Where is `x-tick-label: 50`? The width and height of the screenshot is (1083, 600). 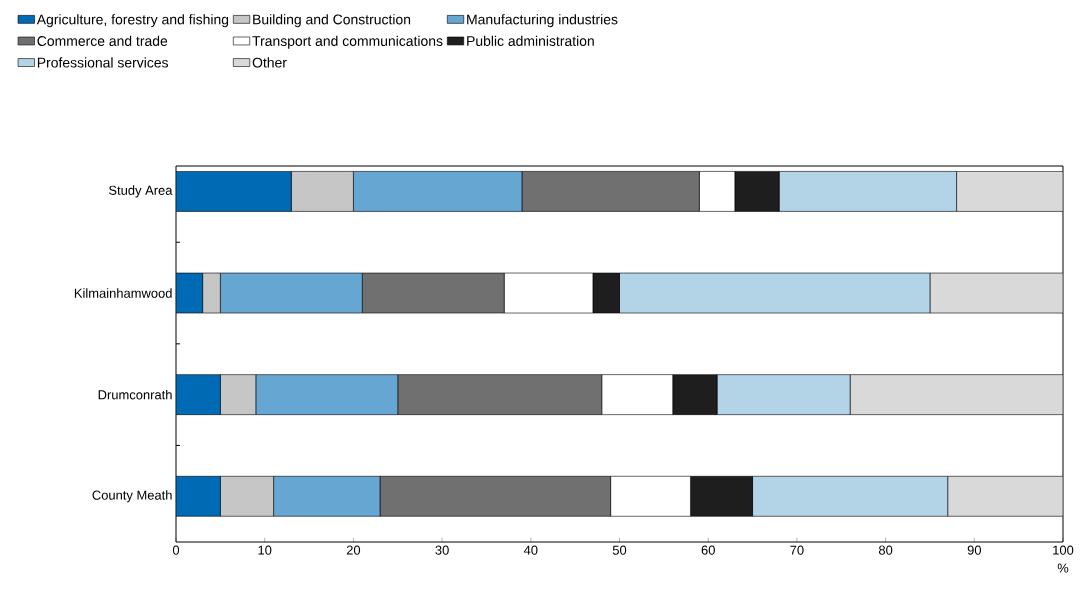 x-tick-label: 50 is located at coordinates (619, 550).